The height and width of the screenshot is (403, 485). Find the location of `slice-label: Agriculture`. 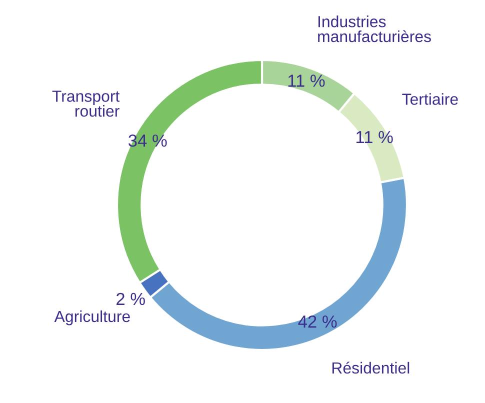

slice-label: Agriculture is located at coordinates (92, 318).